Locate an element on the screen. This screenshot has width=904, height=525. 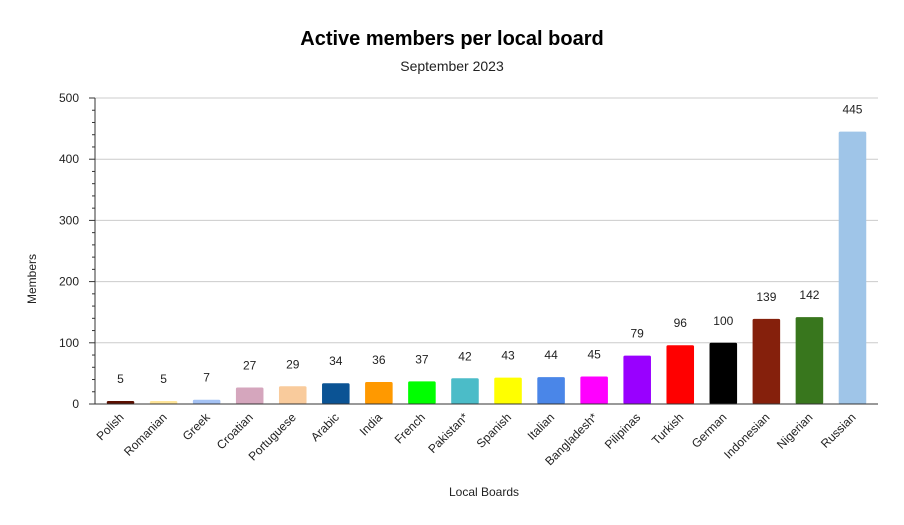
y-tick-label: 300 is located at coordinates (69, 220).